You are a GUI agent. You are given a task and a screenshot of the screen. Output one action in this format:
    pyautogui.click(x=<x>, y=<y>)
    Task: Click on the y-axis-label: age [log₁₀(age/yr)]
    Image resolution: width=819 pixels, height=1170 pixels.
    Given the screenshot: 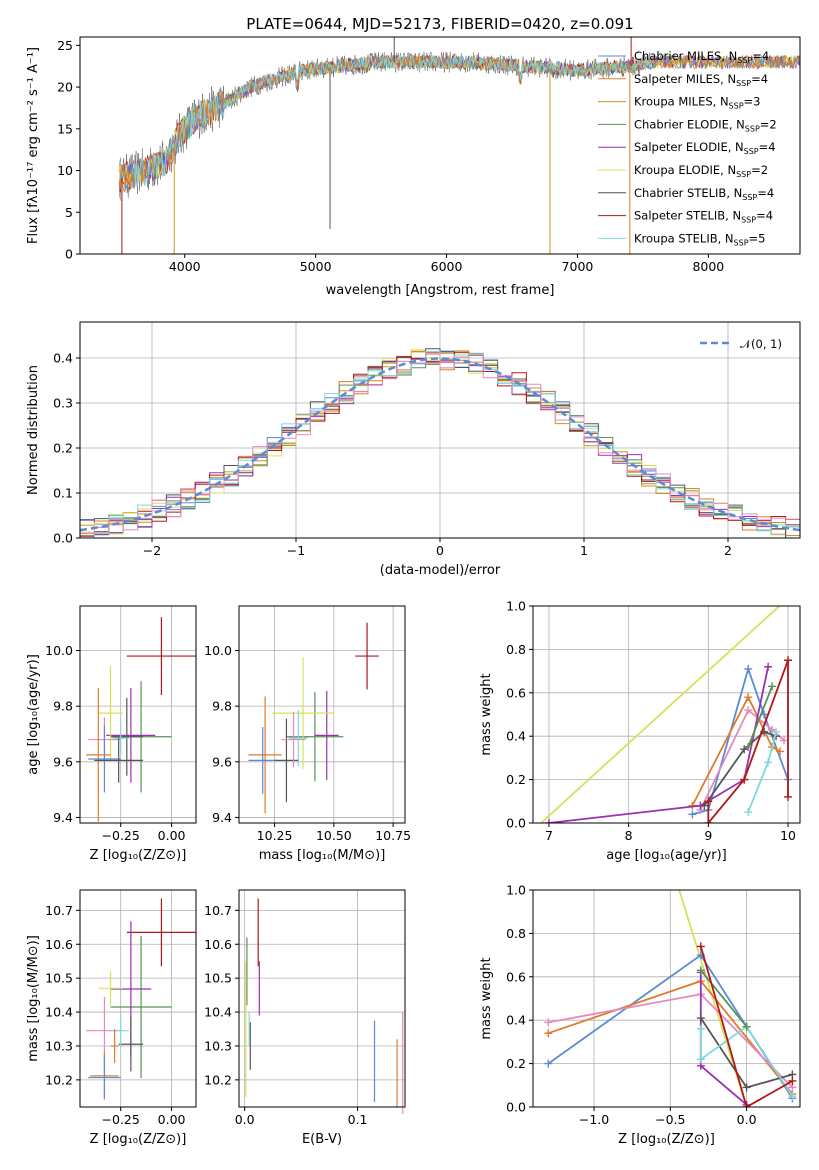 What is the action you would take?
    pyautogui.click(x=33, y=714)
    